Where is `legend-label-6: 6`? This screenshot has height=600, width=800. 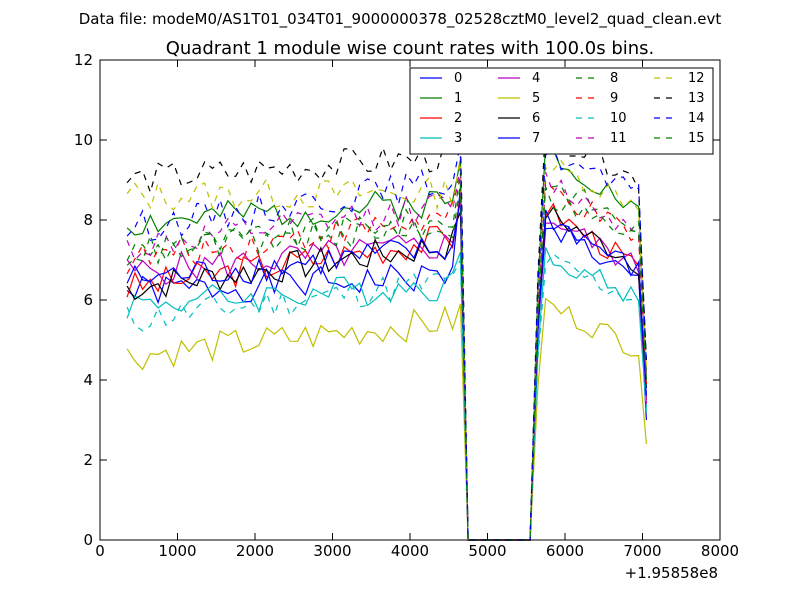
legend-label-6: 6 is located at coordinates (536, 118).